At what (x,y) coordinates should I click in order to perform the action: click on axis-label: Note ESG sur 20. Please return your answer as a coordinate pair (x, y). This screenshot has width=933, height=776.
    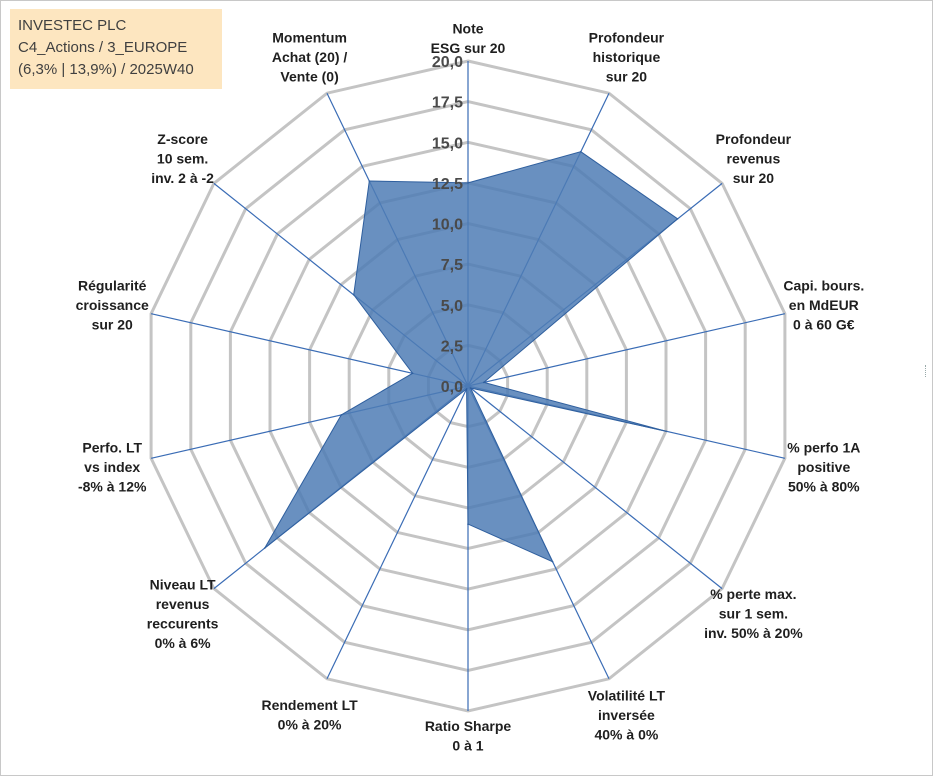
    Looking at the image, I should click on (468, 39).